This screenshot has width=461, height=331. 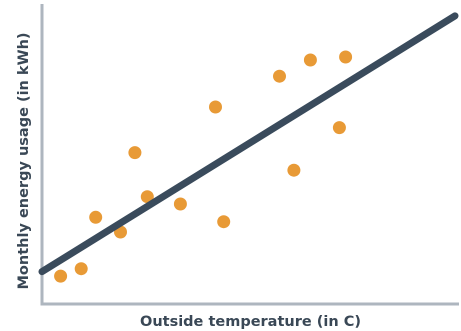 What do you see at coordinates (250, 322) in the screenshot?
I see `x-axis-label: Outside temperature (in C)` at bounding box center [250, 322].